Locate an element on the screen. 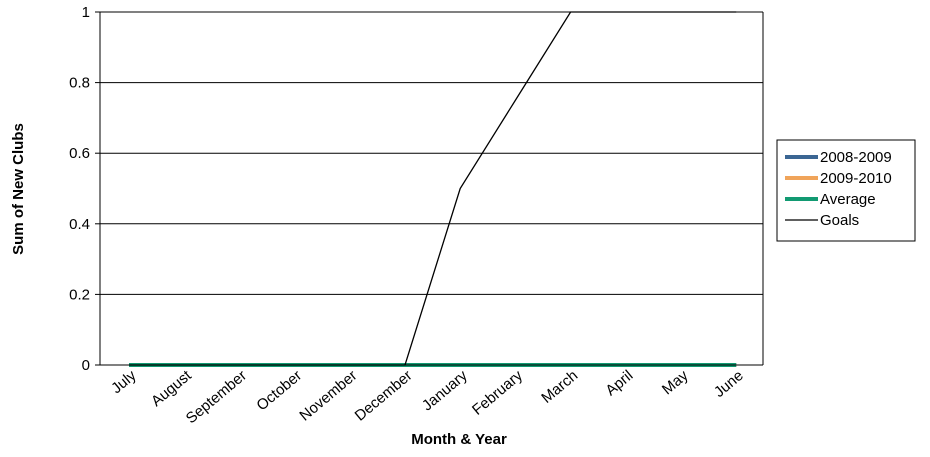 The height and width of the screenshot is (457, 930). x-tick-label: April is located at coordinates (619, 383).